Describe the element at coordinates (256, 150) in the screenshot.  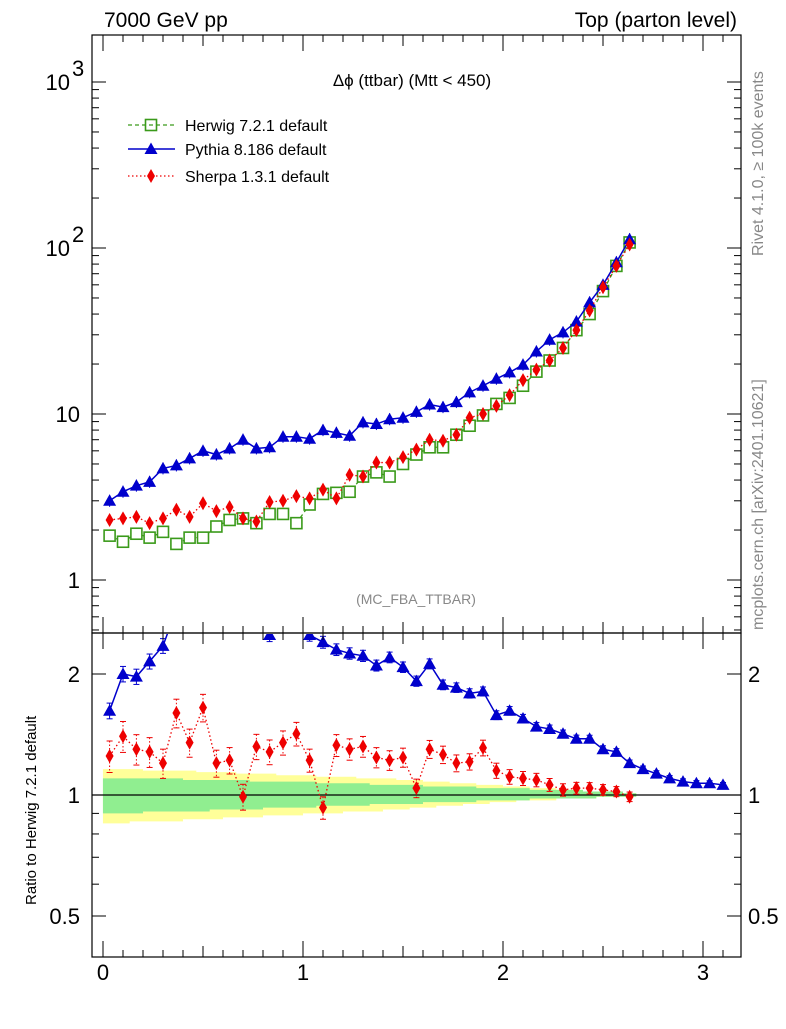
I see `legend-pythia-label: Pythia 8.186 default` at that location.